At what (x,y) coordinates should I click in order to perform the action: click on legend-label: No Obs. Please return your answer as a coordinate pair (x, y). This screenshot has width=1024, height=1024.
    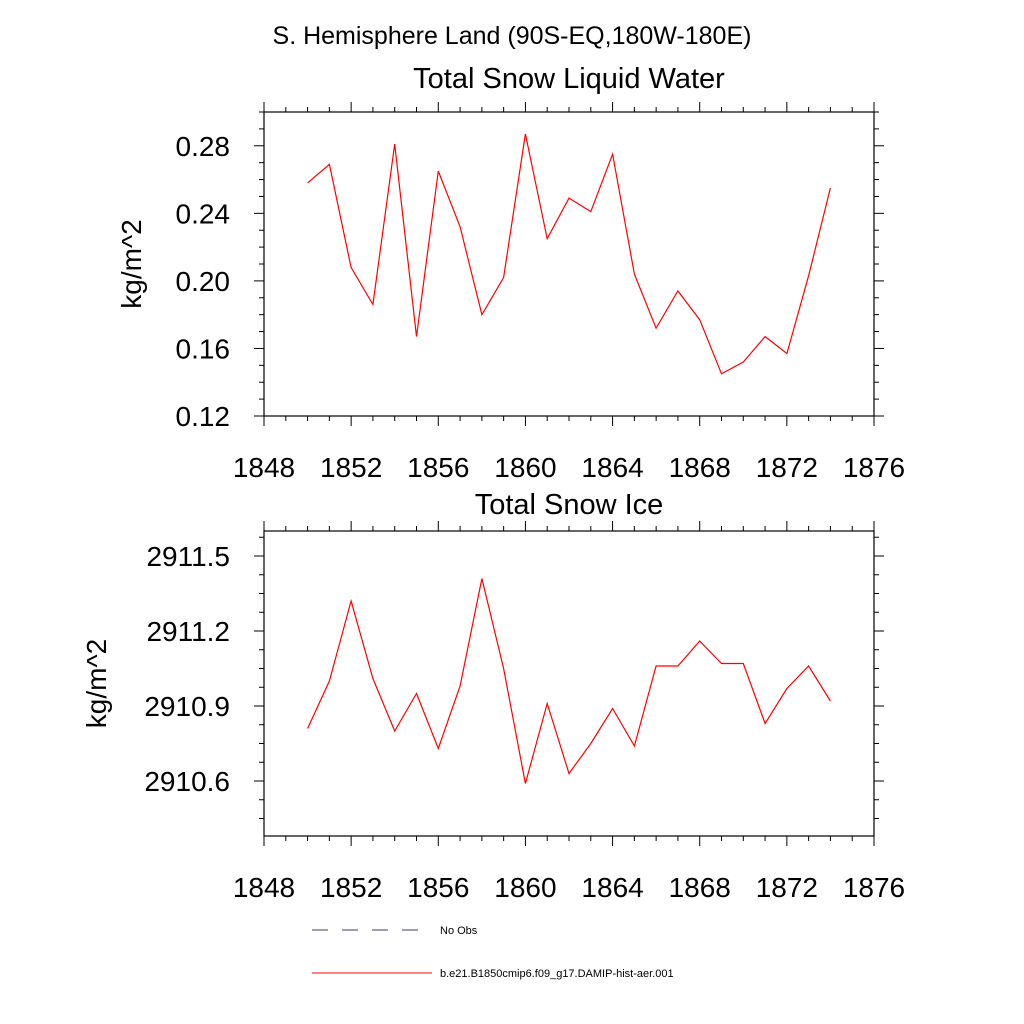
    Looking at the image, I should click on (459, 931).